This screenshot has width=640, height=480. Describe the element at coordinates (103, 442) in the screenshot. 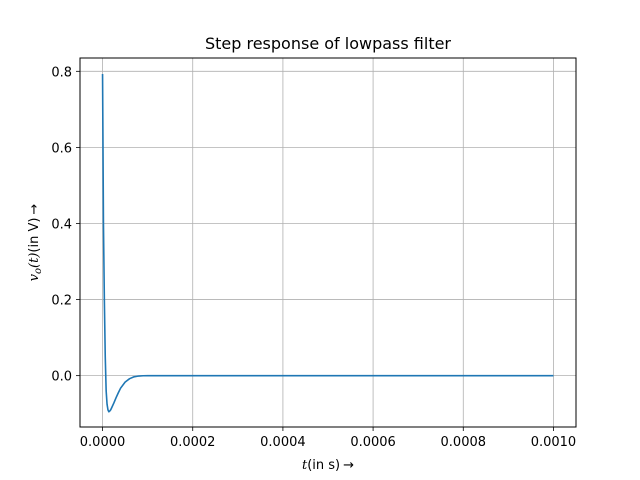

I see `x-tick-label: 0.0000` at that location.